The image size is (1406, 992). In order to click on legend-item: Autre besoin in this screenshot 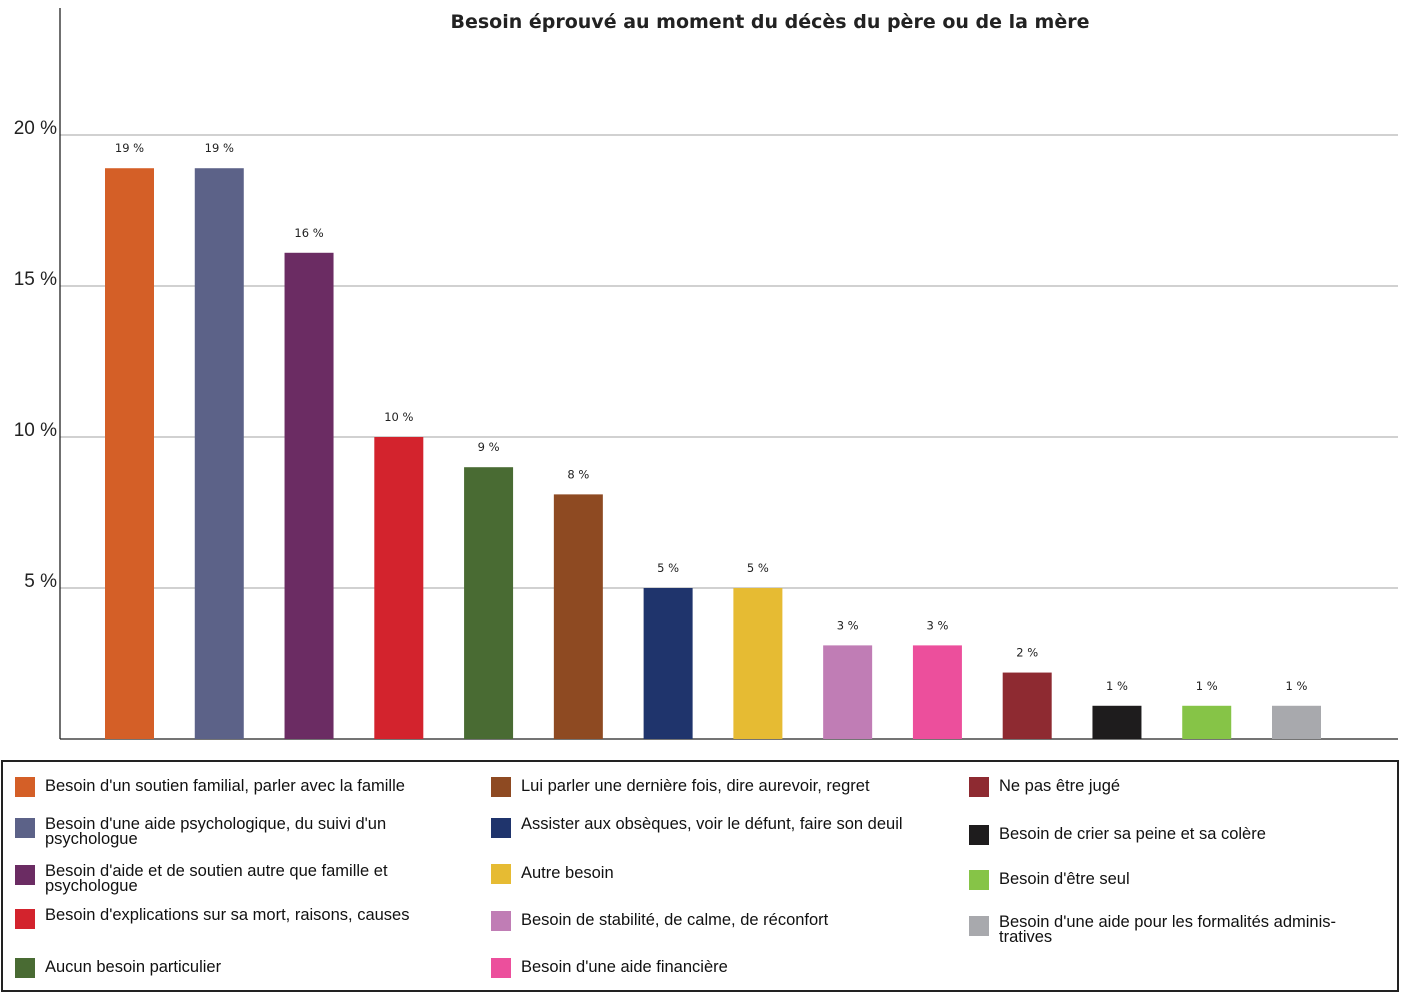, I will do `click(701, 873)`.